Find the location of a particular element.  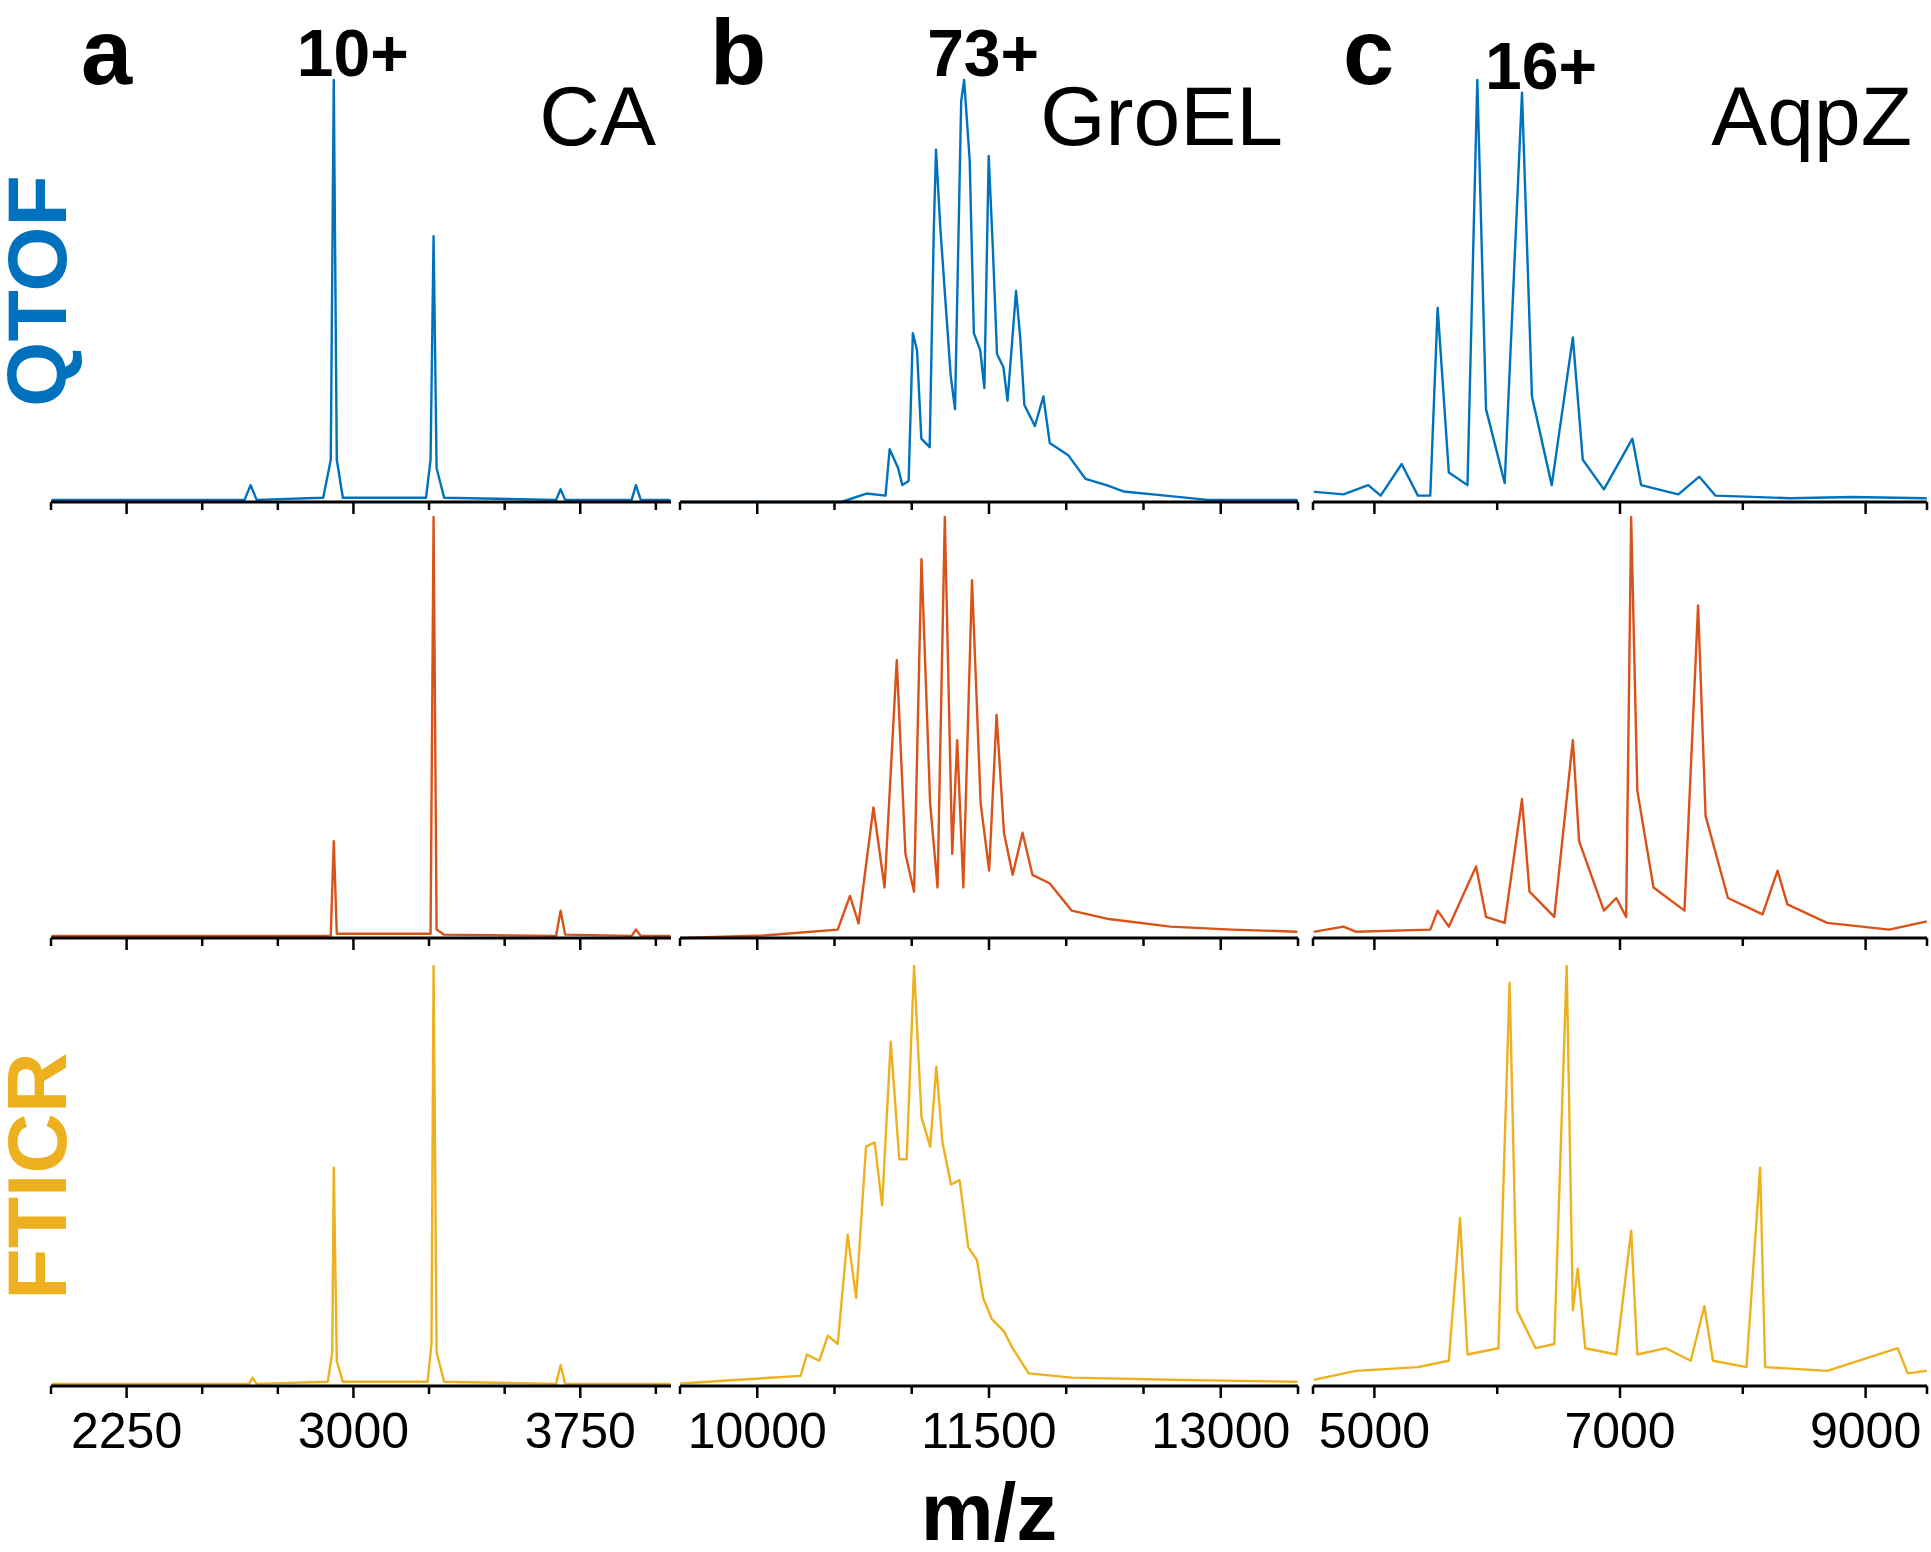

annotation: CA is located at coordinates (597, 116).